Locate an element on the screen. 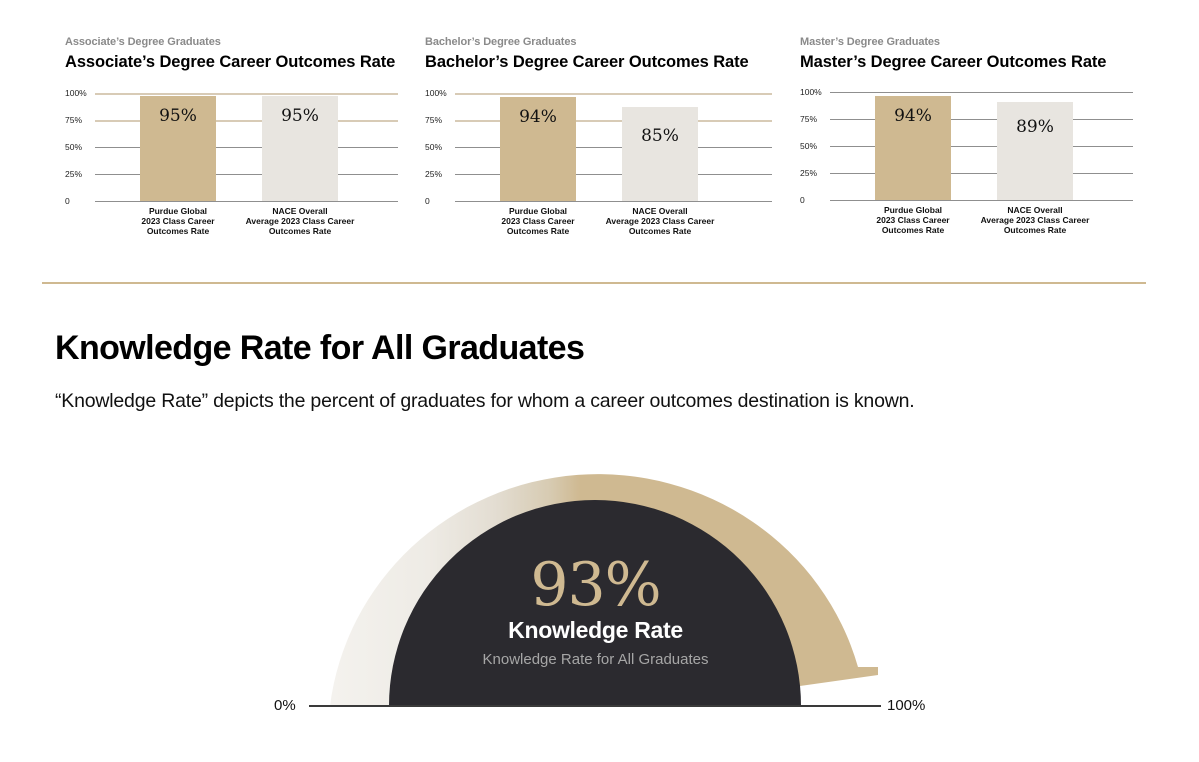 This screenshot has height=762, width=1199. panel-title: Associate’s Degree Career Outcomes Rate is located at coordinates (230, 62).